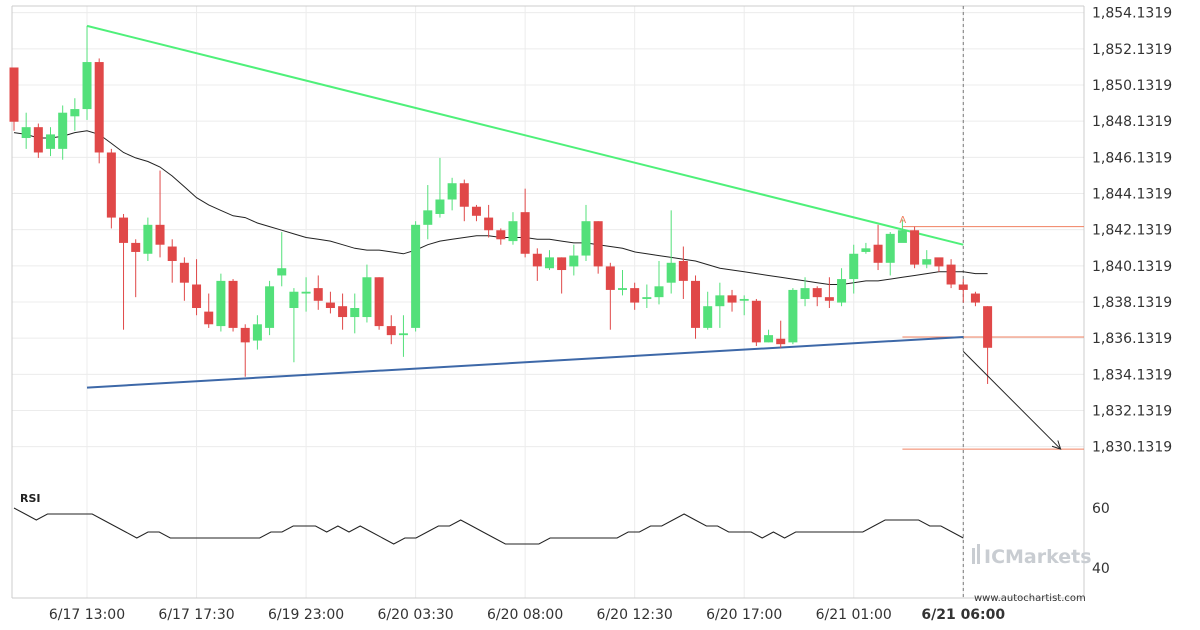 The width and height of the screenshot is (1200, 630). Describe the element at coordinates (561, 539) in the screenshot. I see `rsi-panel: 60 40` at that location.